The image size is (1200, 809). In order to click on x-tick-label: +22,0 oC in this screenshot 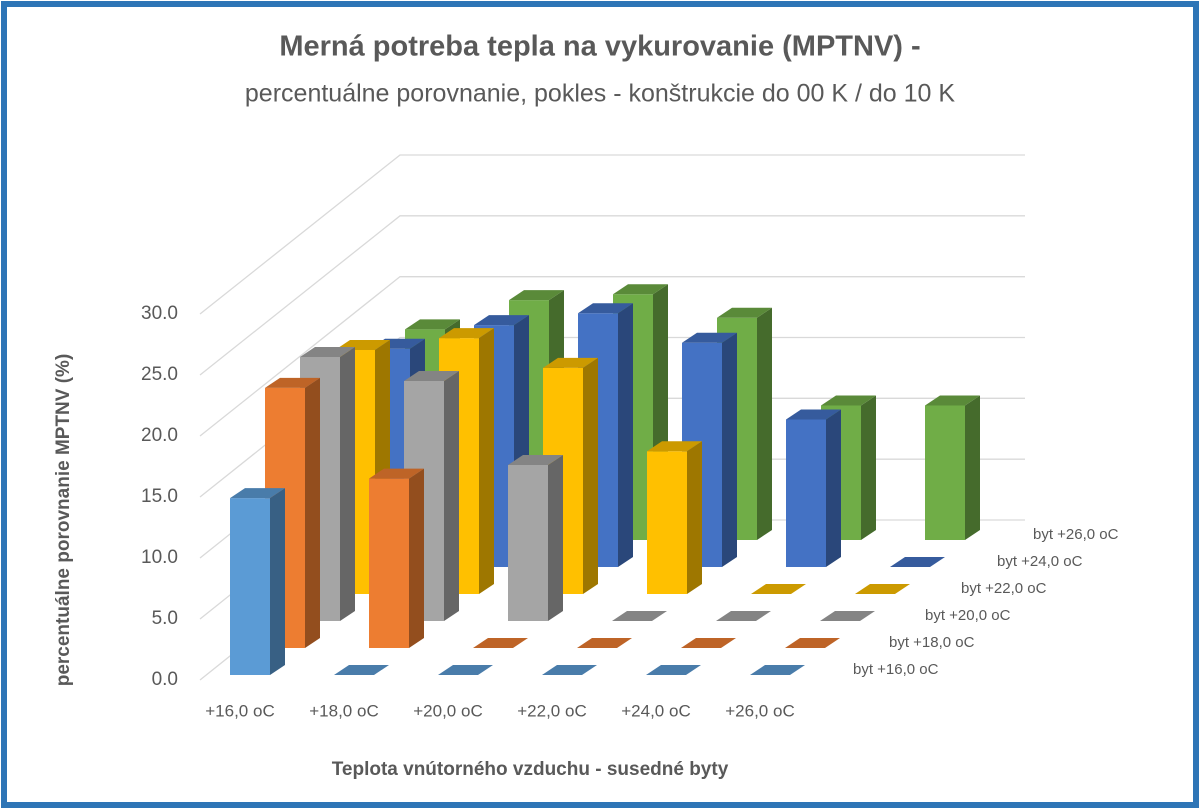, I will do `click(551, 710)`.